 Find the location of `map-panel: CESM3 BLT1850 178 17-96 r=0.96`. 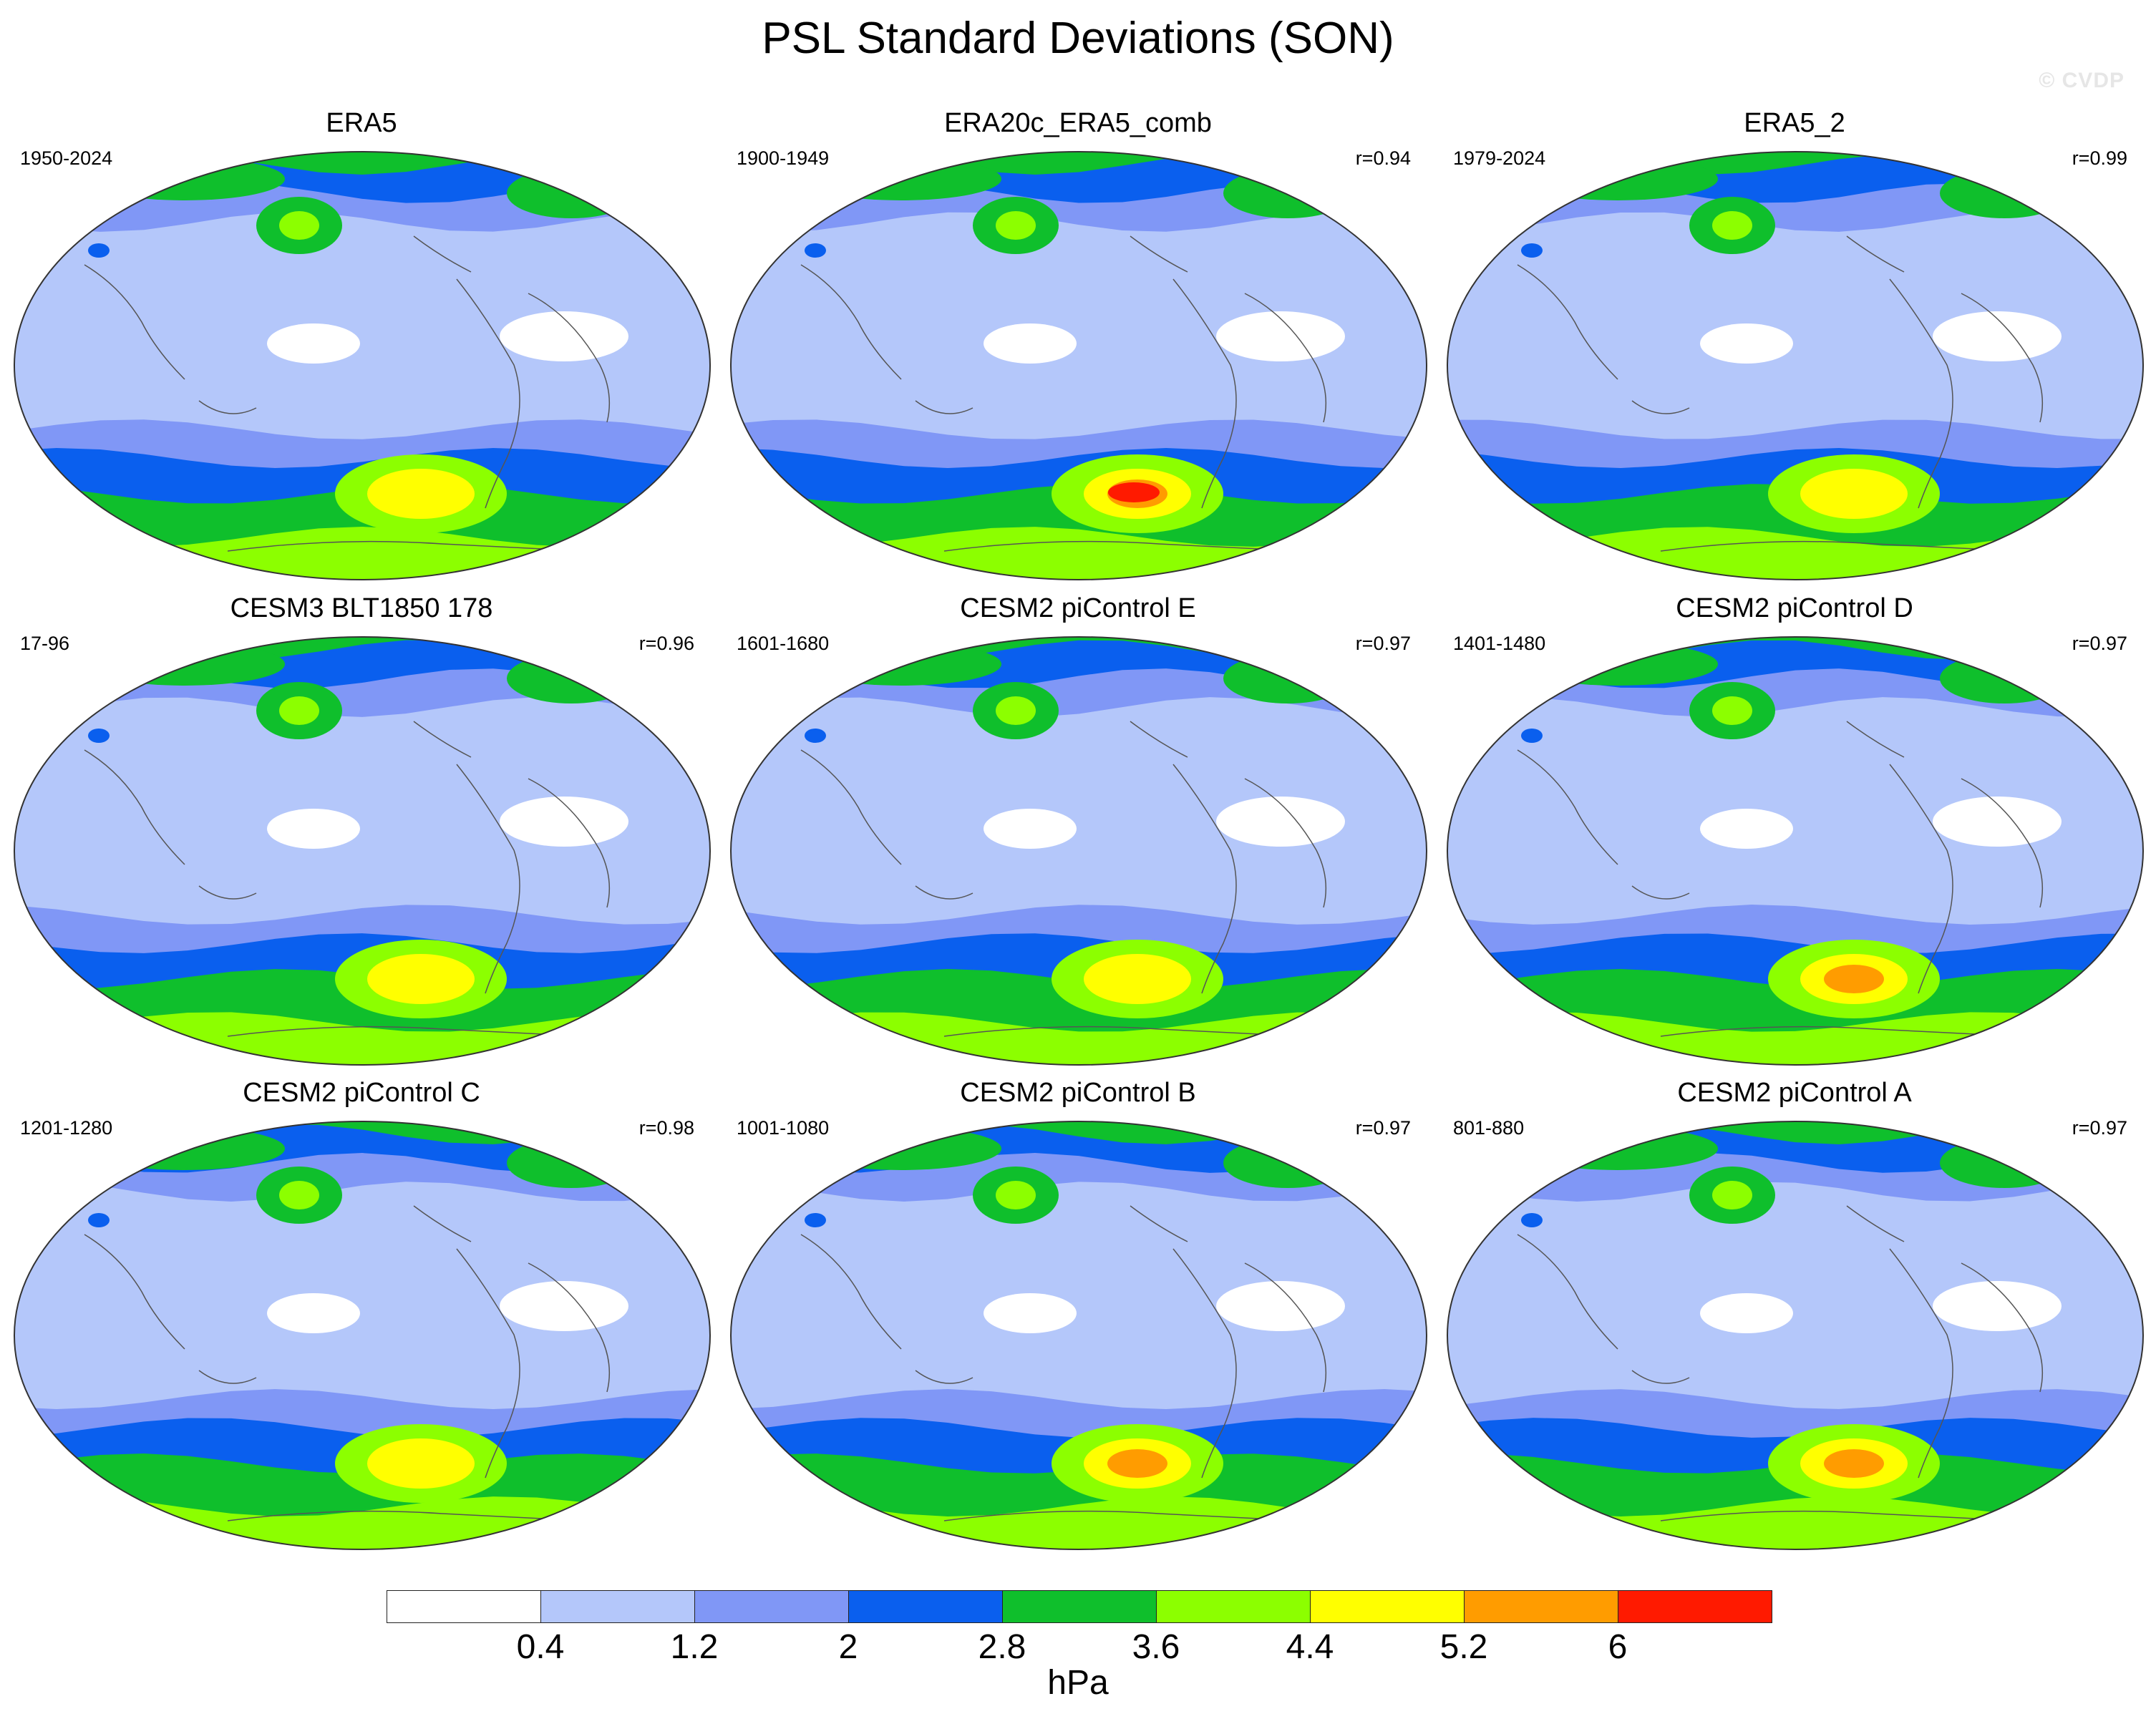

map-panel: CESM3 BLT1850 178 17-96 r=0.96 is located at coordinates (362, 834).